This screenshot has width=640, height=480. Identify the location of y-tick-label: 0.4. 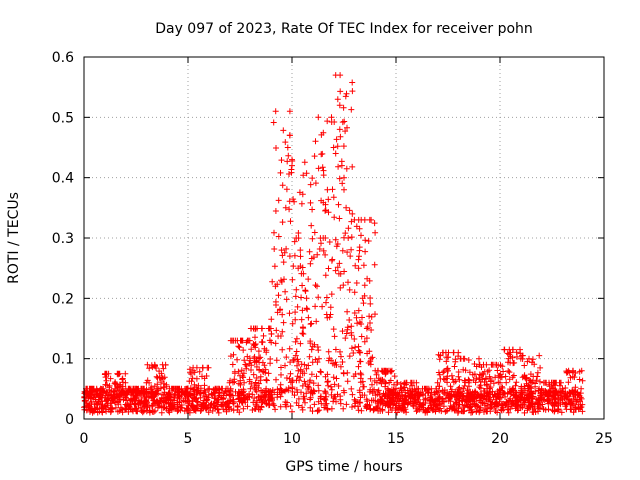
(63, 179).